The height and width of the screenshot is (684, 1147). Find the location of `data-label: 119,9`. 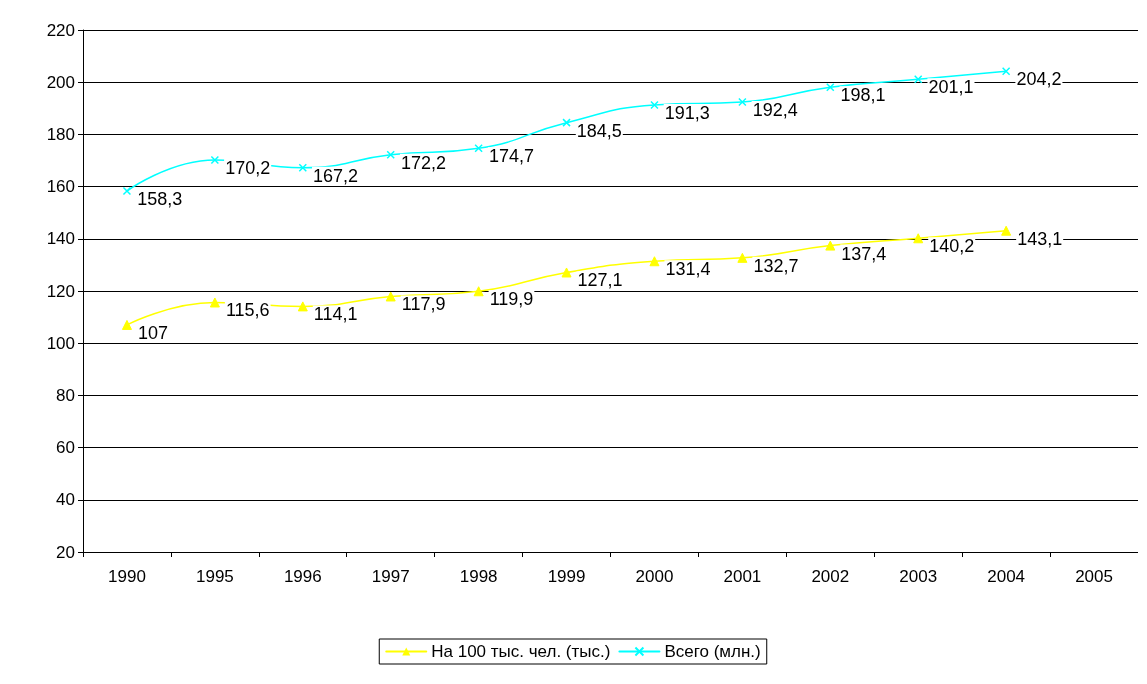

data-label: 119,9 is located at coordinates (511, 299).